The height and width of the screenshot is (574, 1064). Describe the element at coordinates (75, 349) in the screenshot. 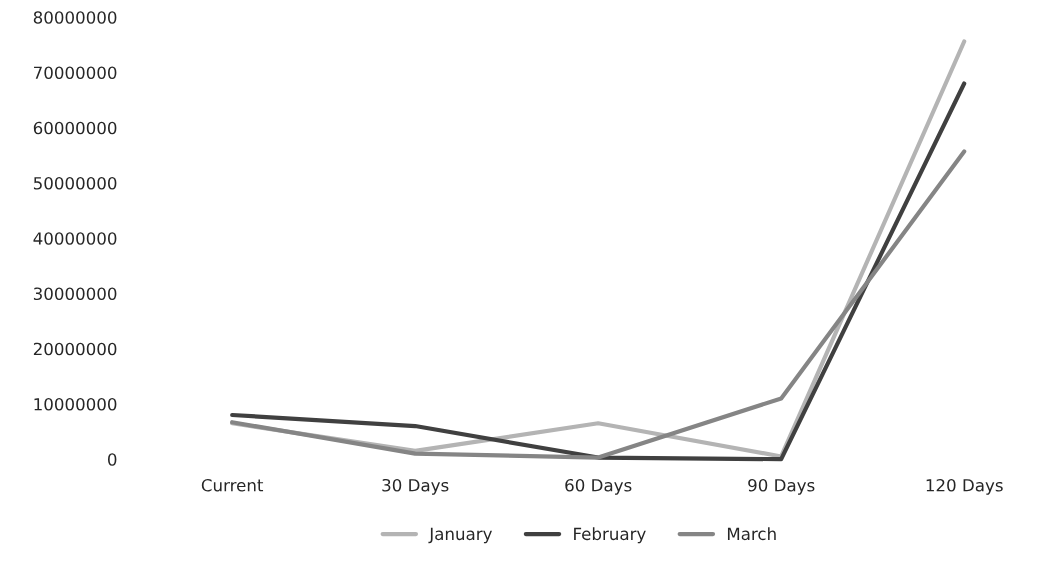

I see `y-tick-label: 20000000` at that location.